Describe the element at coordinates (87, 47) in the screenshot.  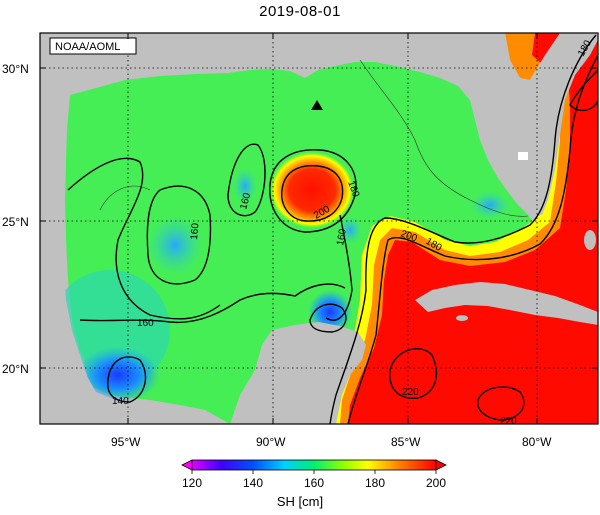
I see `source-label: NOAA/AOML` at that location.